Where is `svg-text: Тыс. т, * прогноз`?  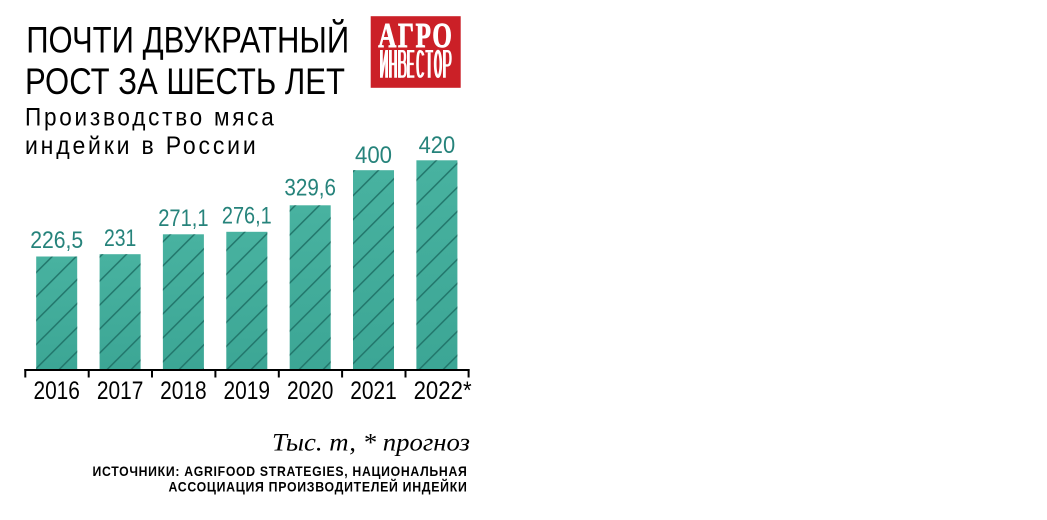 svg-text: Тыс. т, * прогноз is located at coordinates (371, 441).